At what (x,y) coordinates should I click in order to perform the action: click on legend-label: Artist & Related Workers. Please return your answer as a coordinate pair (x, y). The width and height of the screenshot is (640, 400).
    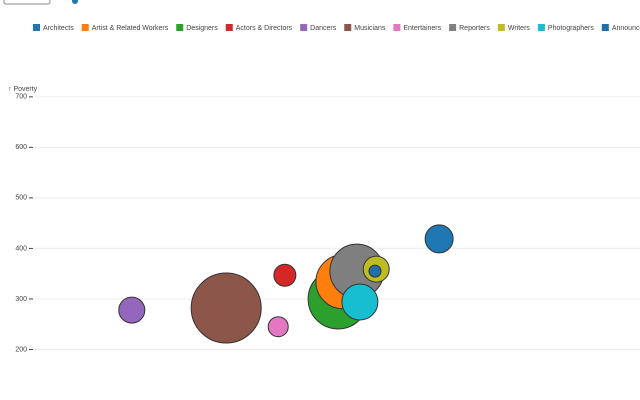
    Looking at the image, I should click on (130, 28).